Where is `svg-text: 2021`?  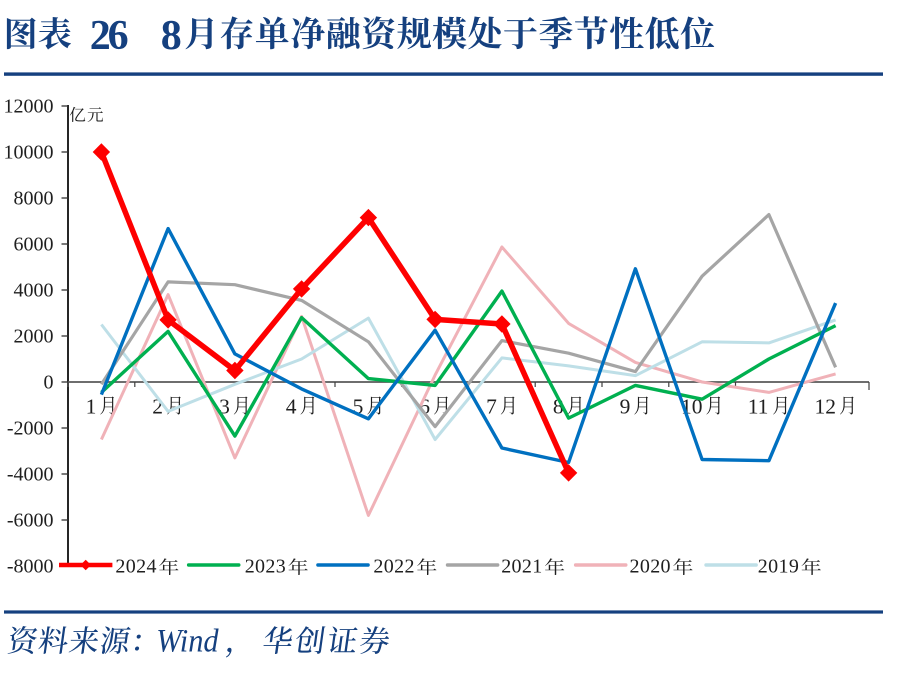
svg-text: 2021 is located at coordinates (521, 566).